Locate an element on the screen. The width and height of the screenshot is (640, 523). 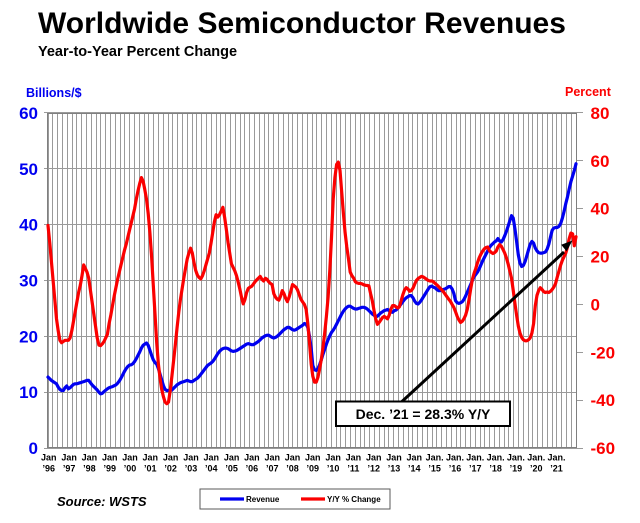
svg-text: ’13 is located at coordinates (394, 469).